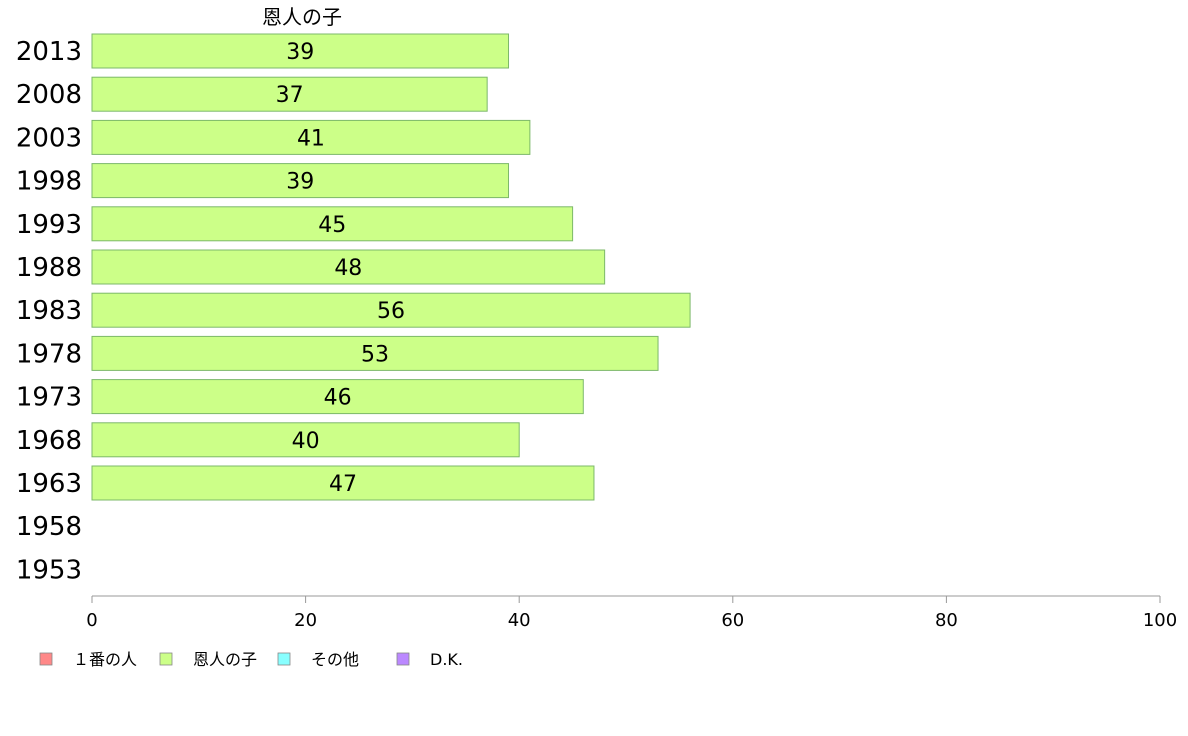 The image size is (1188, 736). What do you see at coordinates (446, 659) in the screenshot?
I see `legend-label: D.K.` at bounding box center [446, 659].